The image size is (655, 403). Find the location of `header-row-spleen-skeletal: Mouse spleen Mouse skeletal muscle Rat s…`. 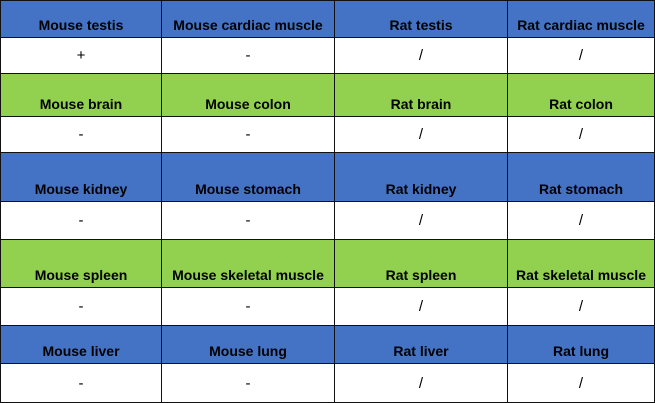

header-row-spleen-skeletal: Mouse spleen Mouse skeletal muscle Rat s… is located at coordinates (327, 264).